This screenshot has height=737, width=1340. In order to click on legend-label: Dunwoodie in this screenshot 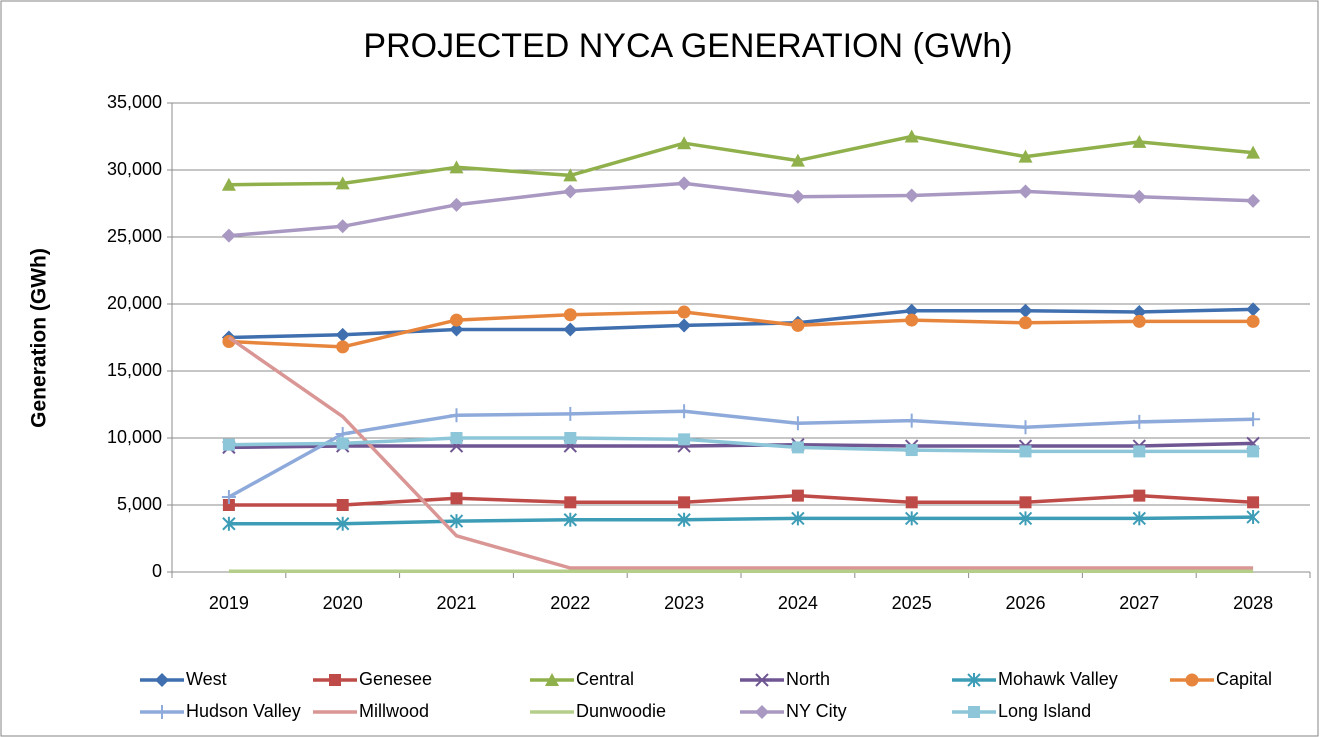, I will do `click(621, 711)`.